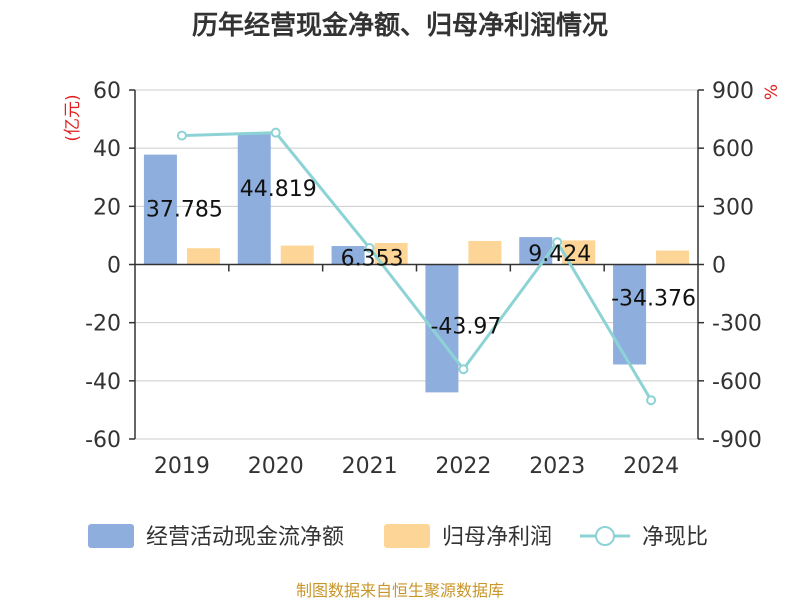  What do you see at coordinates (737, 382) in the screenshot?
I see `right-tick-label: -600` at bounding box center [737, 382].